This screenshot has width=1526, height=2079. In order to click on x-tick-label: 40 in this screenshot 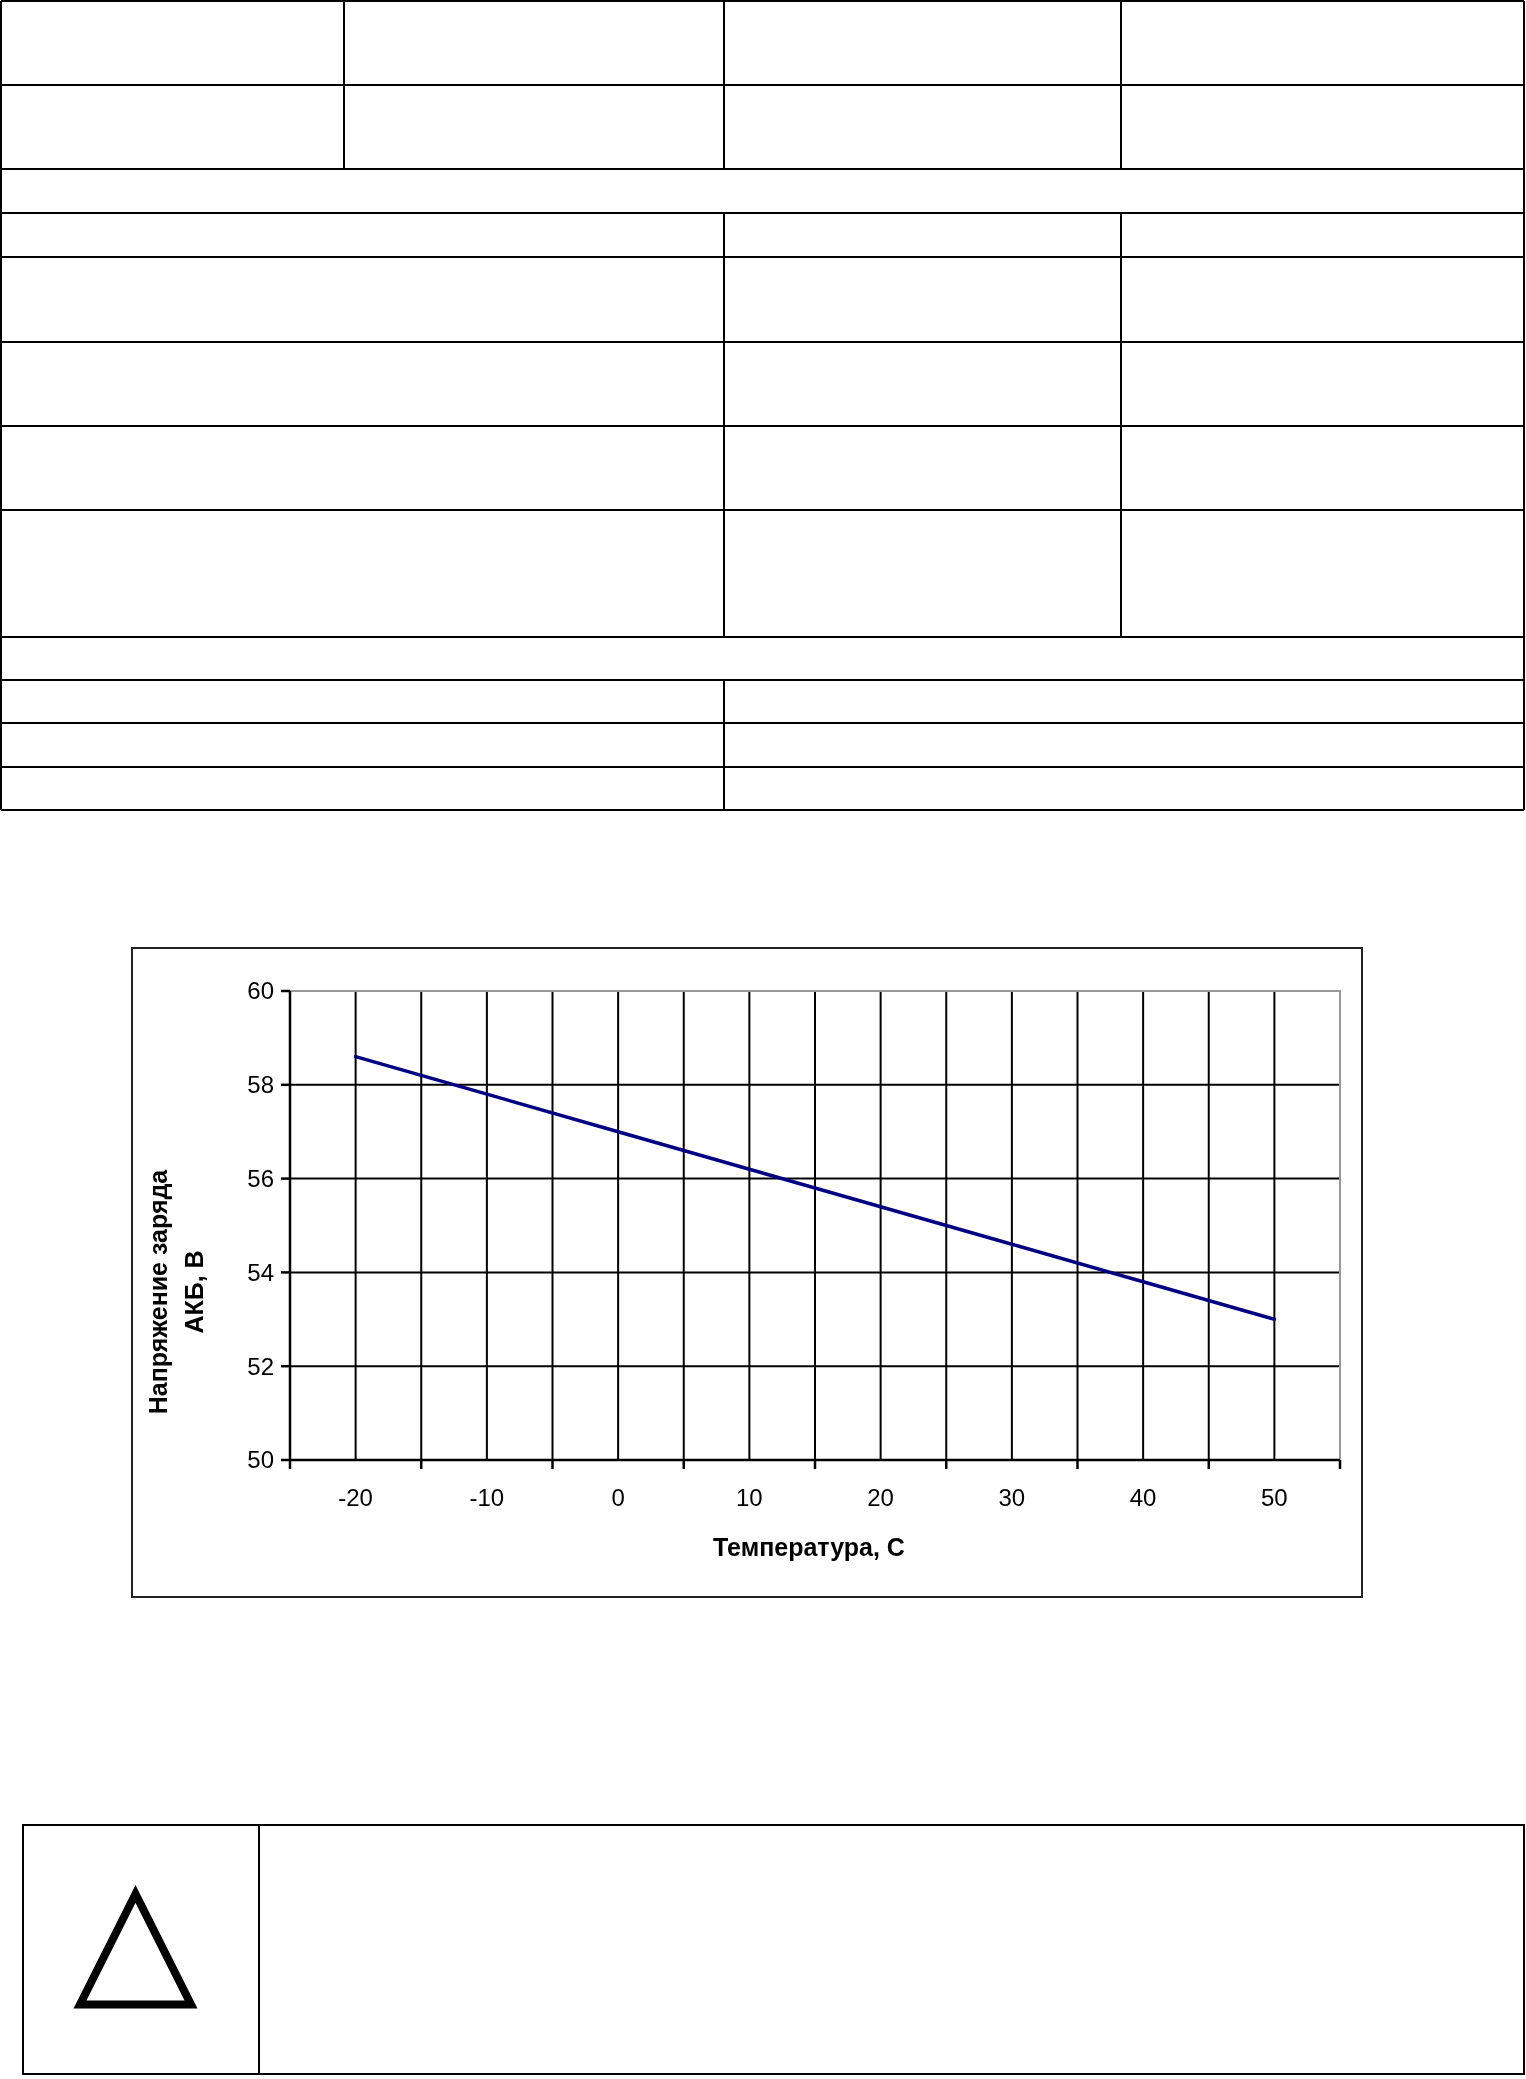, I will do `click(1143, 1497)`.